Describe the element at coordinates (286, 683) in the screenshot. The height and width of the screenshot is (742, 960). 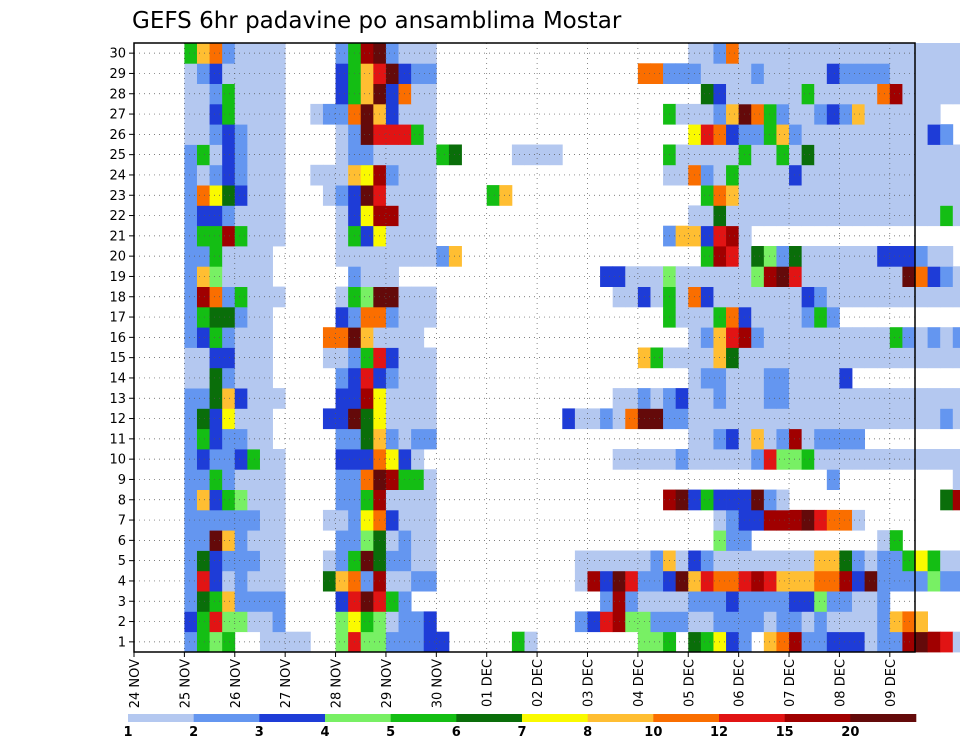
I see `x-tick-label: 27 NOV` at that location.